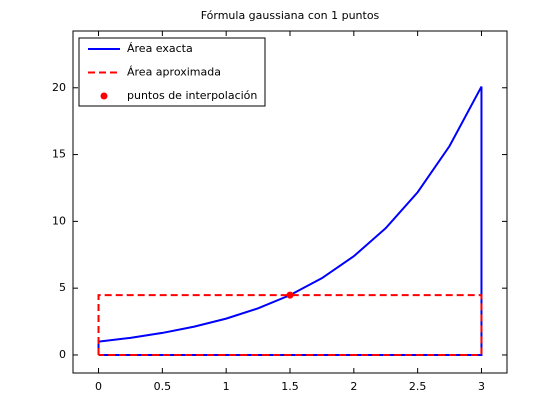 This screenshot has height=420, width=560. I want to click on y-tick-label: 20, so click(59, 87).